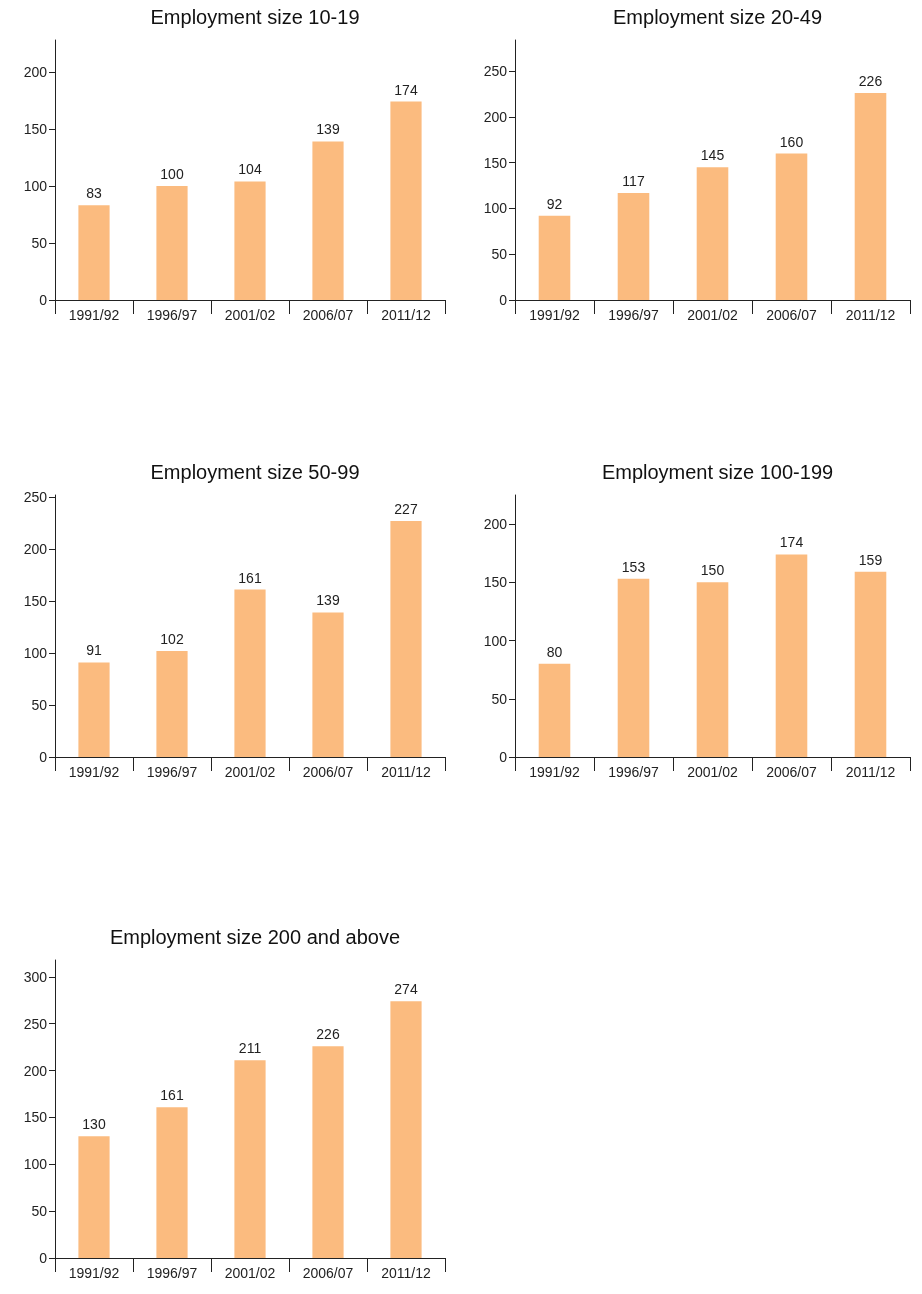 The image size is (922, 1294). Describe the element at coordinates (250, 169) in the screenshot. I see `data-label: 104` at that location.